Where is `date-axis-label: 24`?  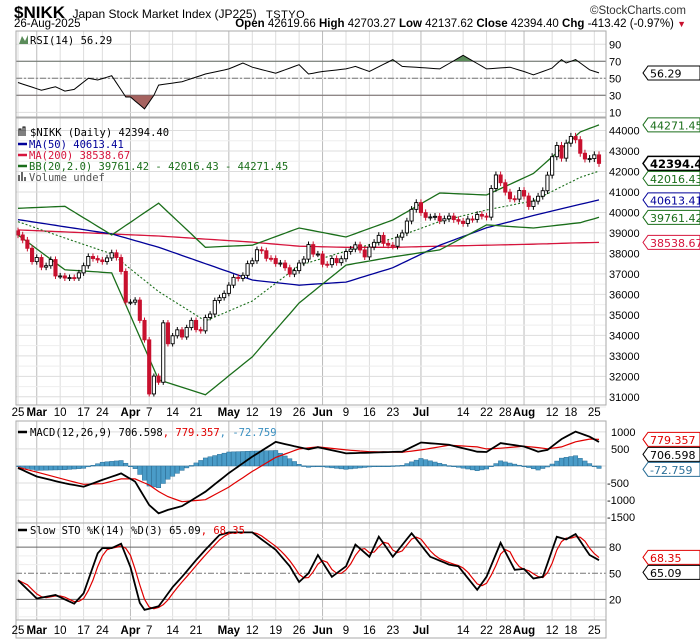
date-axis-label: 24 is located at coordinates (102, 413).